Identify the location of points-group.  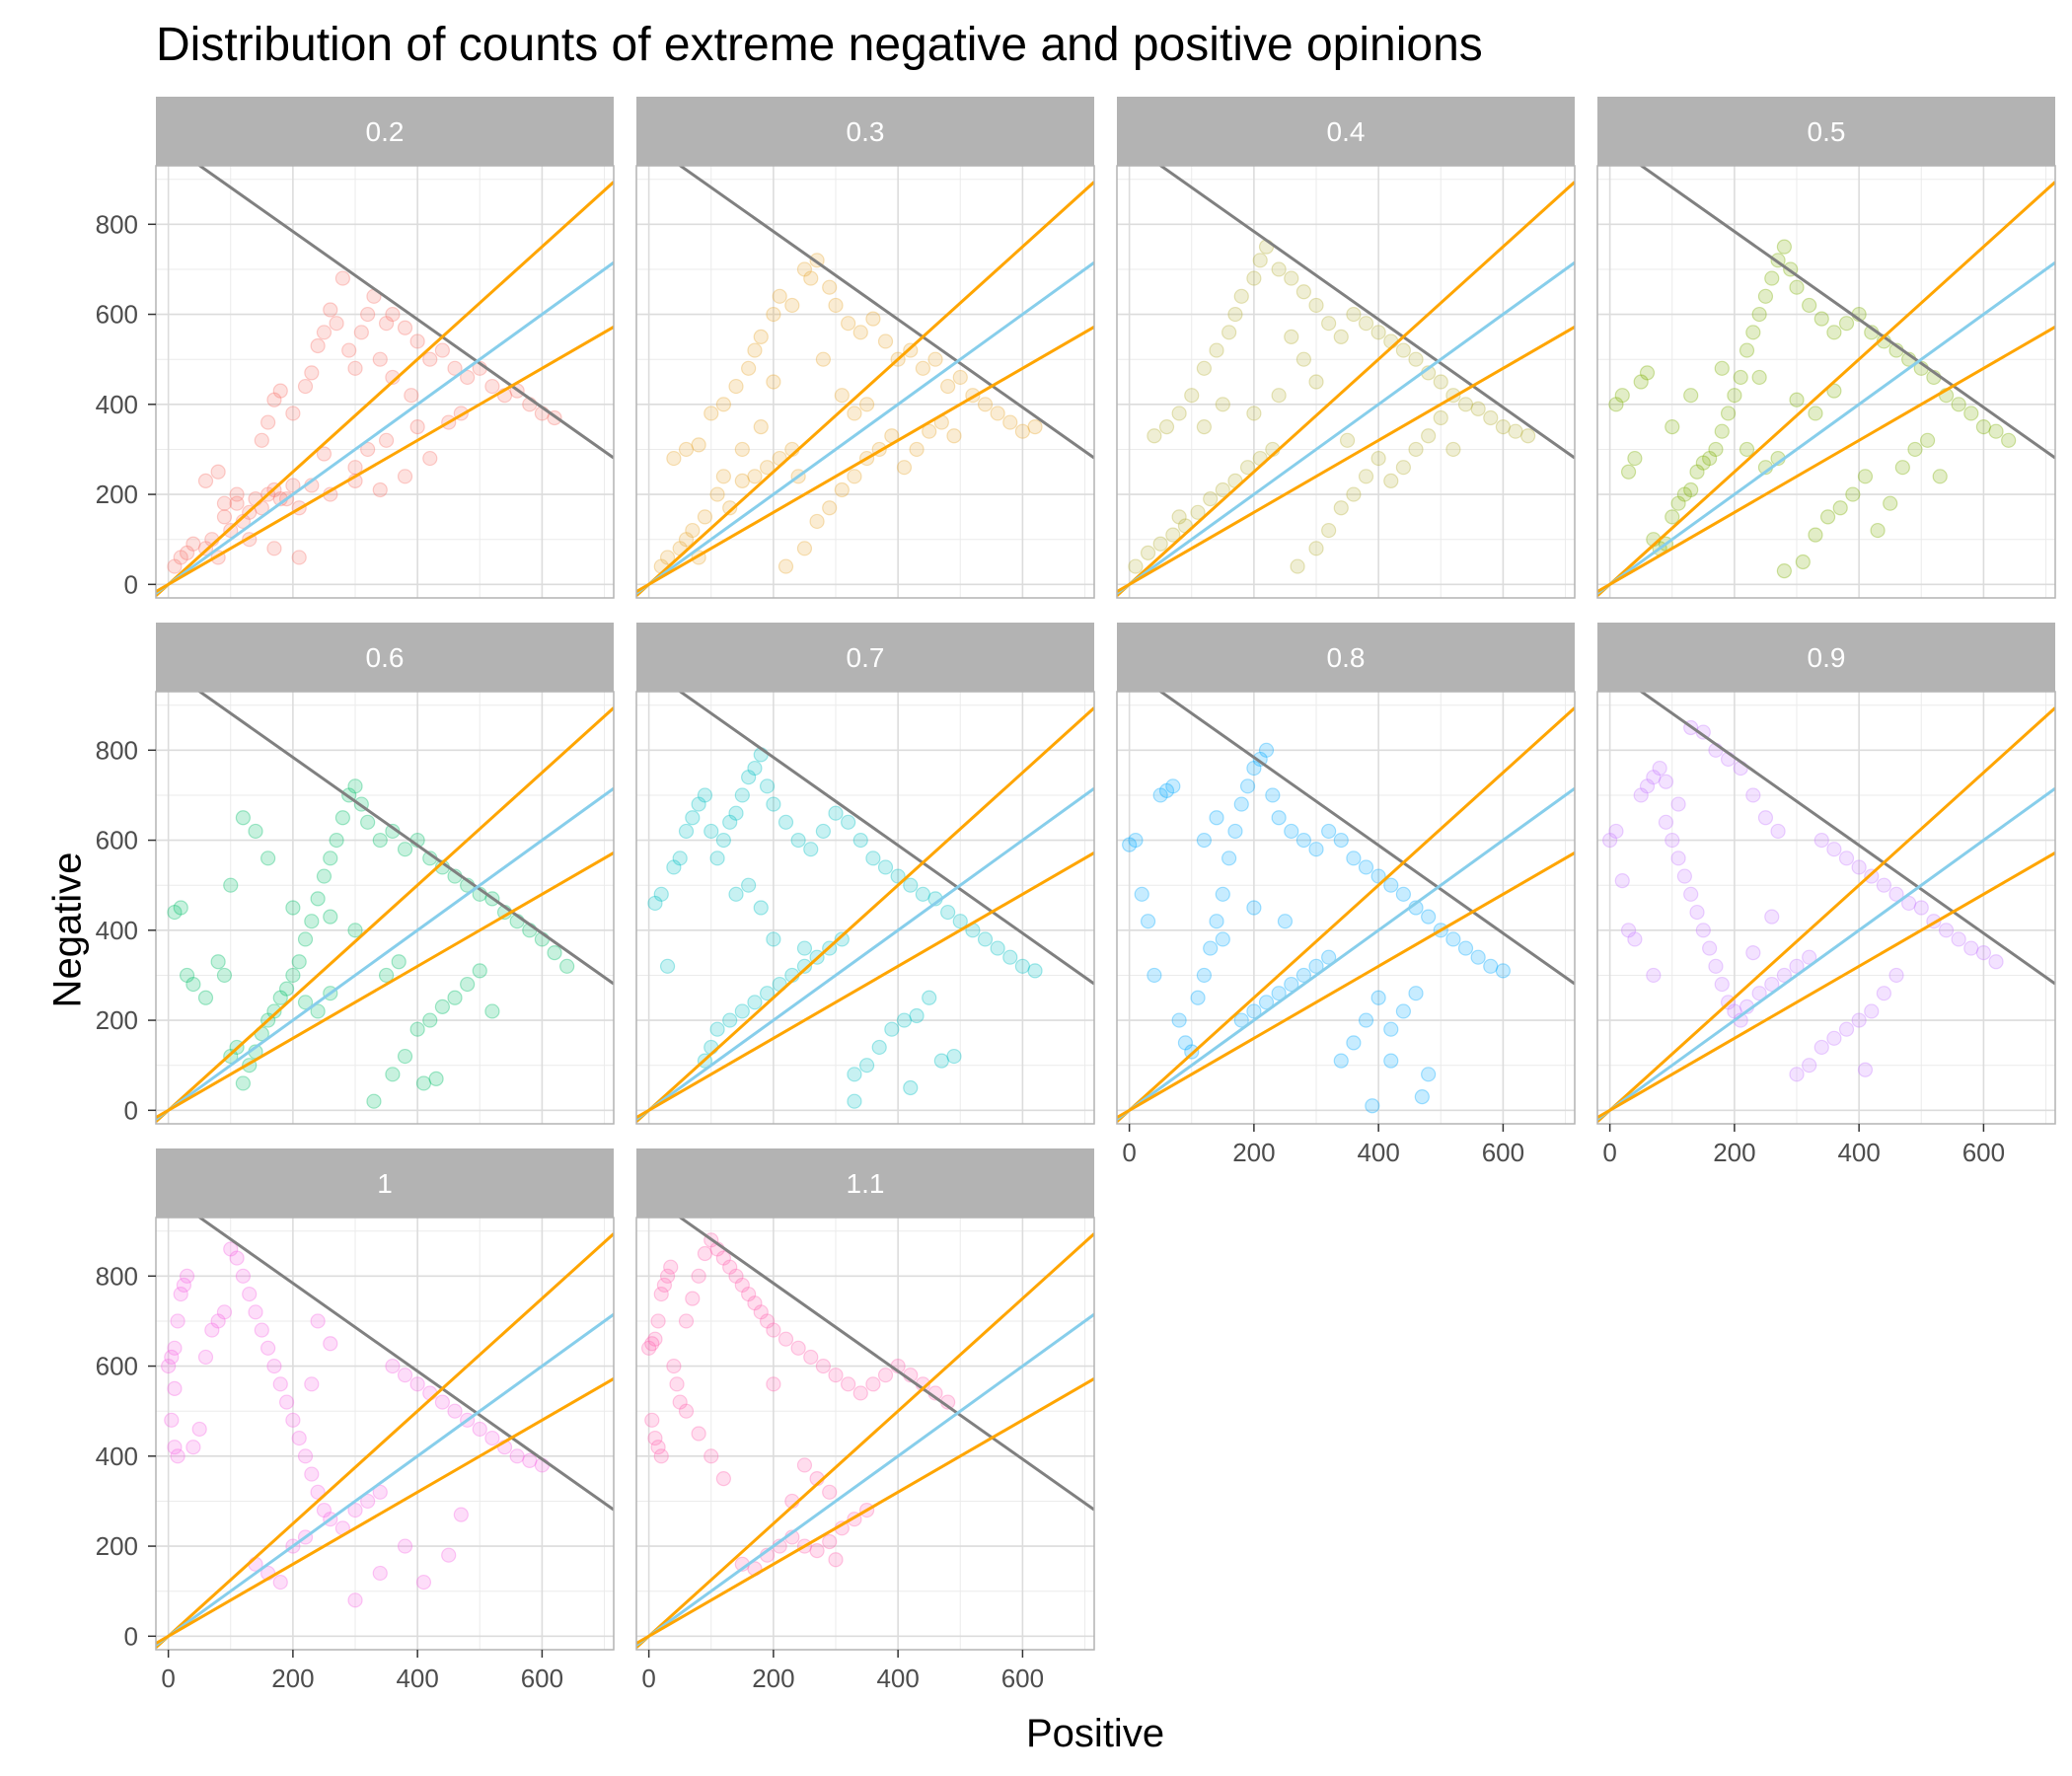
(865, 1433).